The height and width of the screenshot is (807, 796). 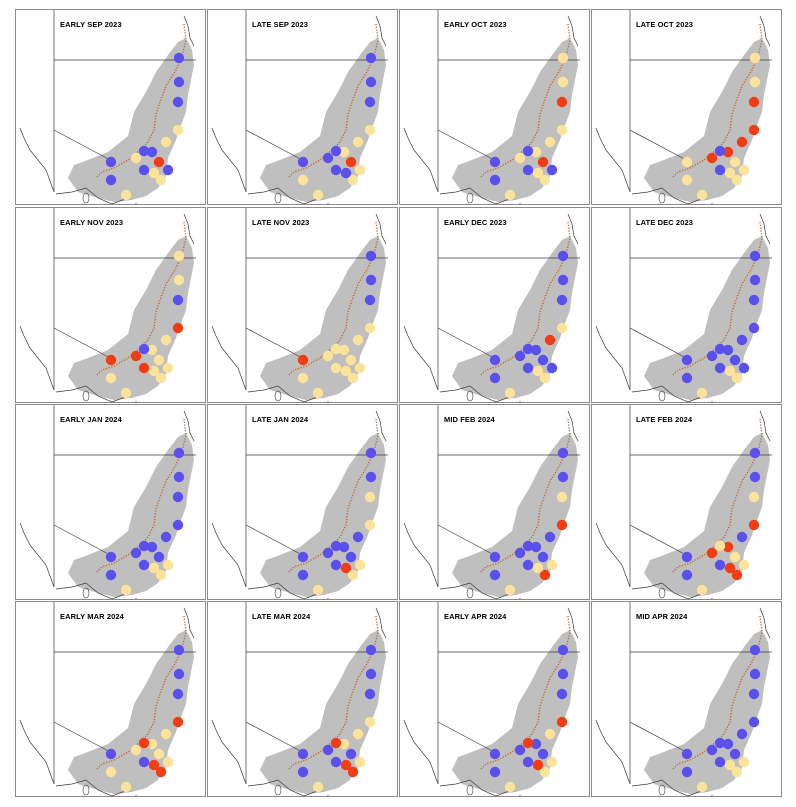 I want to click on site-marker-s9, so click(x=351, y=754).